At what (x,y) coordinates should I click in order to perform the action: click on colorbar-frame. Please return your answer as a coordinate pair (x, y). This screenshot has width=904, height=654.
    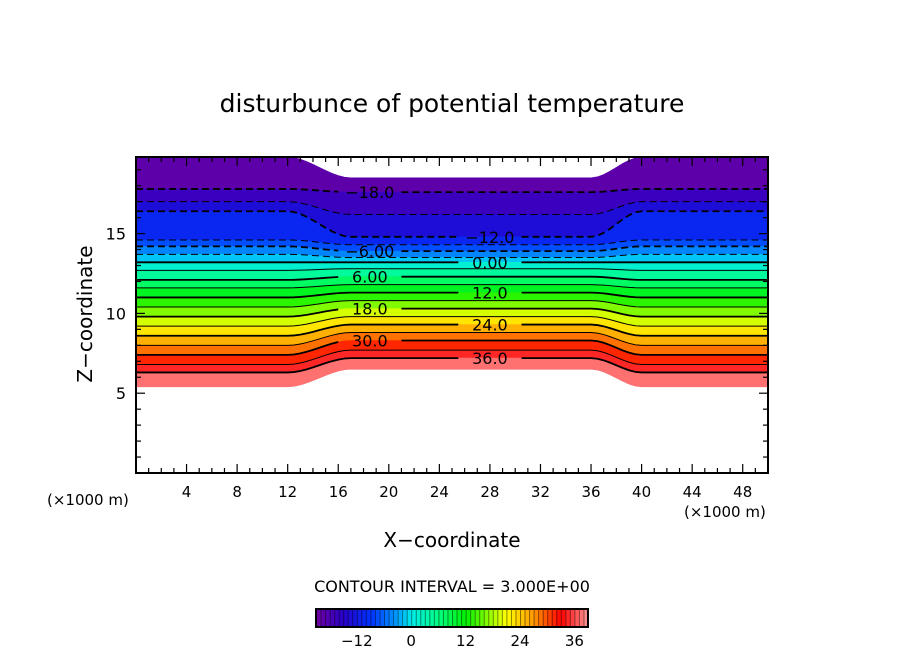
    Looking at the image, I should click on (452, 618).